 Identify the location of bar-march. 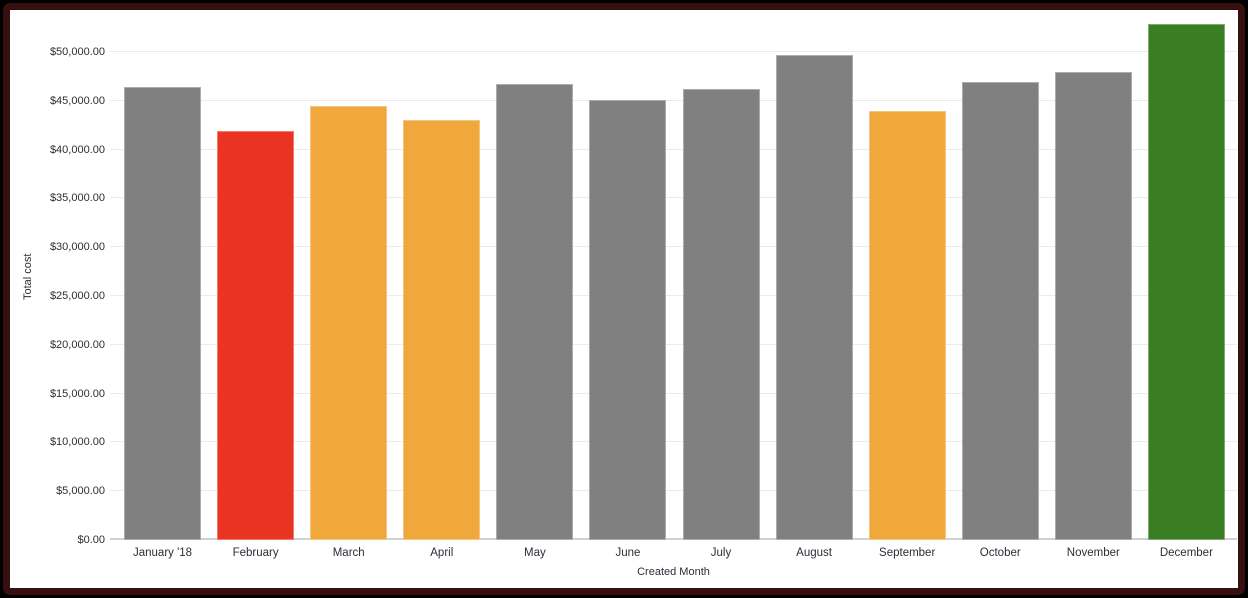
(349, 322).